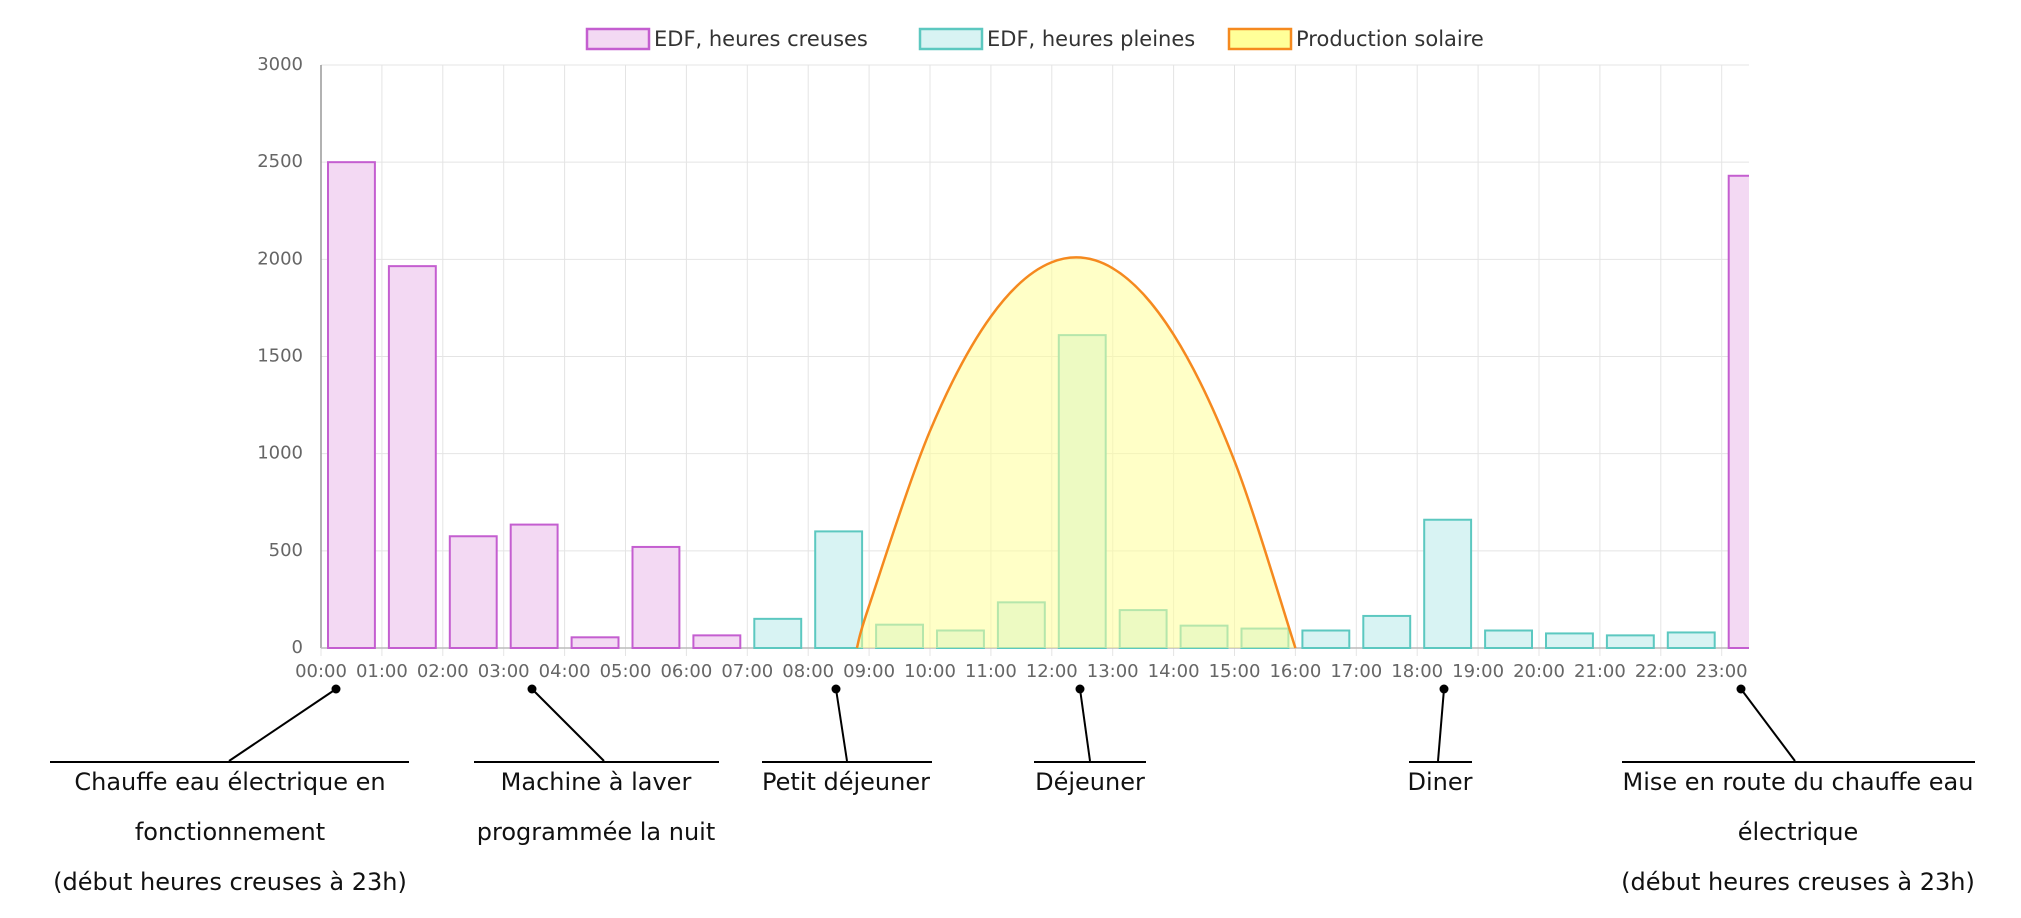  What do you see at coordinates (382, 671) in the screenshot?
I see `x-tick-label: 01:00` at bounding box center [382, 671].